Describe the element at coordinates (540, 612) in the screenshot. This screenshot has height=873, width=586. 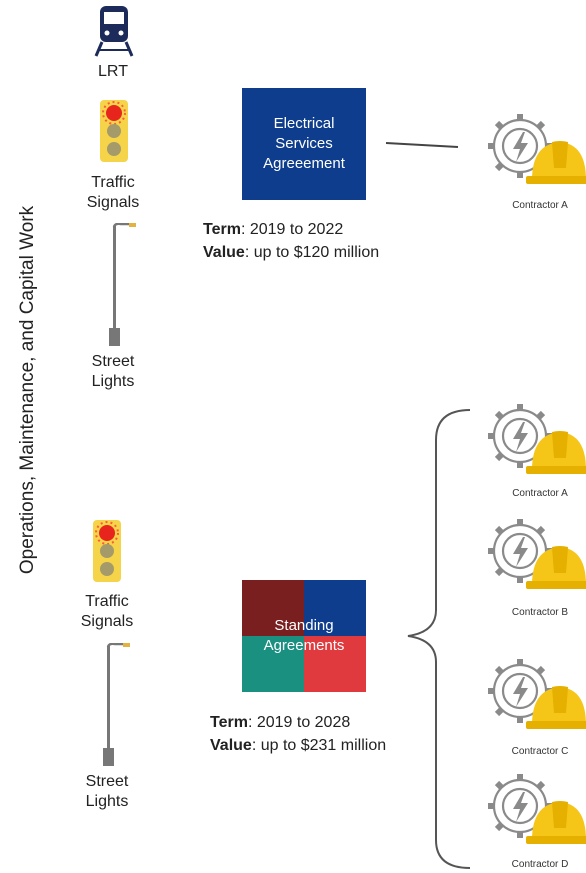
I see `contractor-label: Contractor B` at that location.